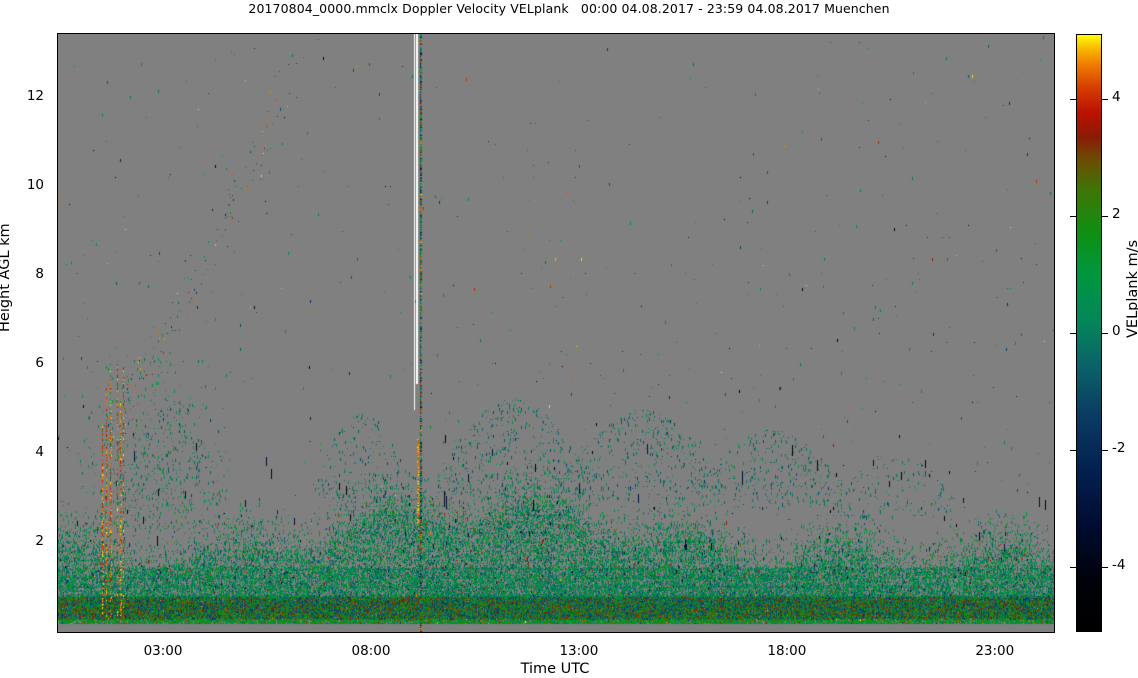  Describe the element at coordinates (1119, 564) in the screenshot. I see `colorbar-tick-label: -4` at that location.